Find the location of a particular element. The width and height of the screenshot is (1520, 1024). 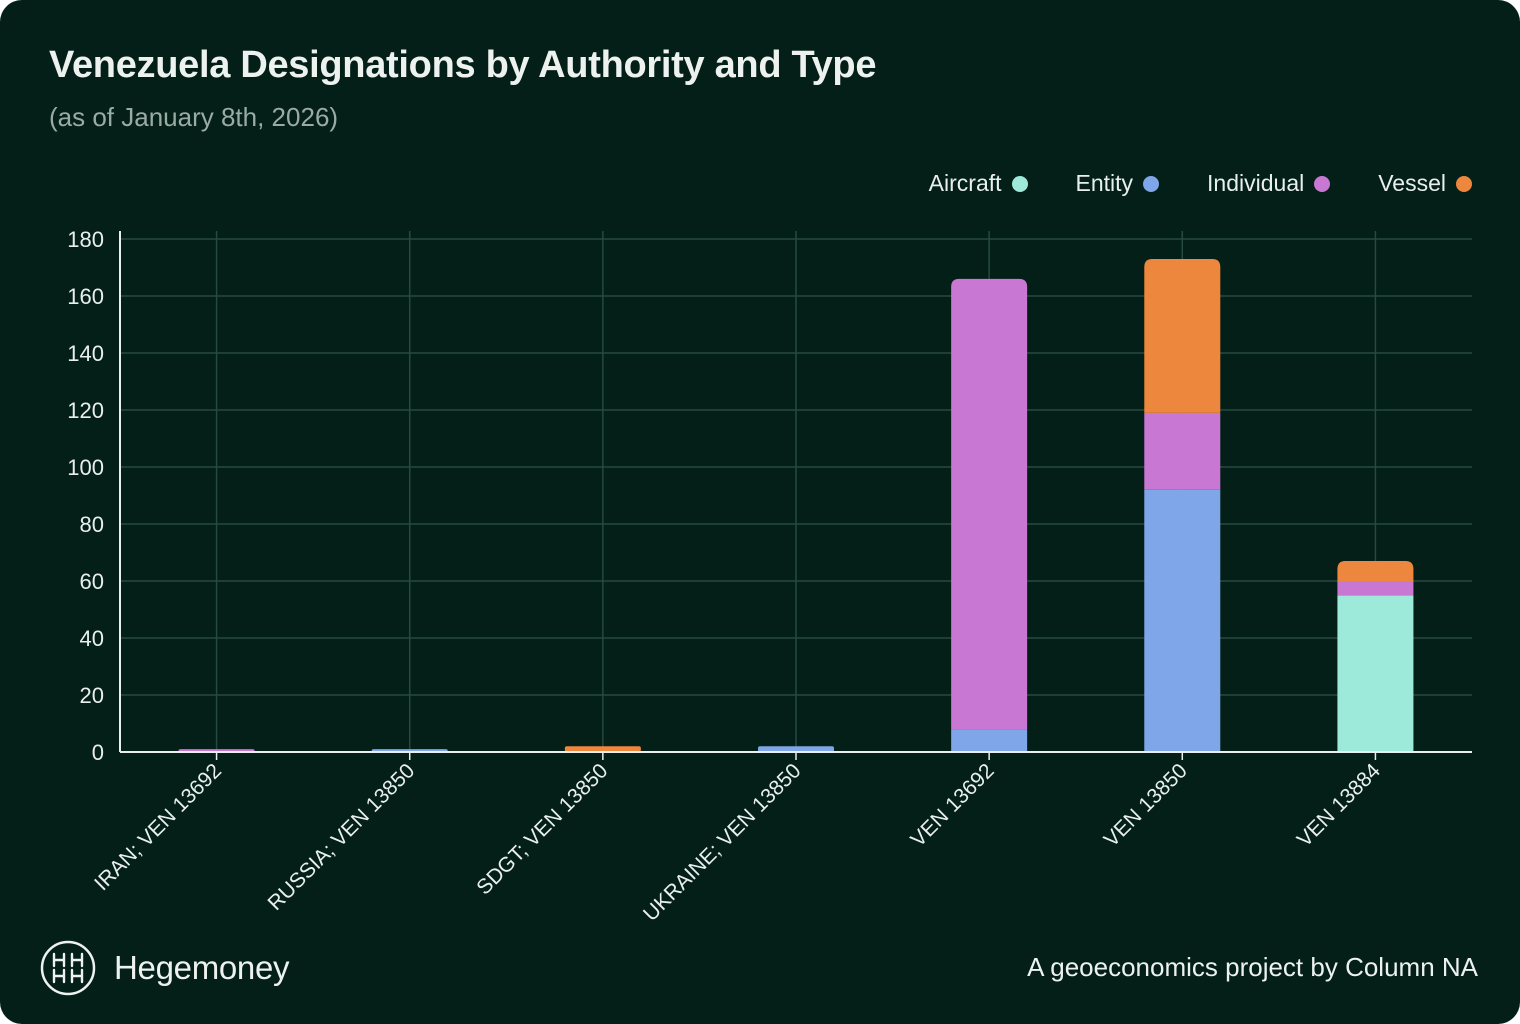

y-tick-label: 20 is located at coordinates (92, 695).